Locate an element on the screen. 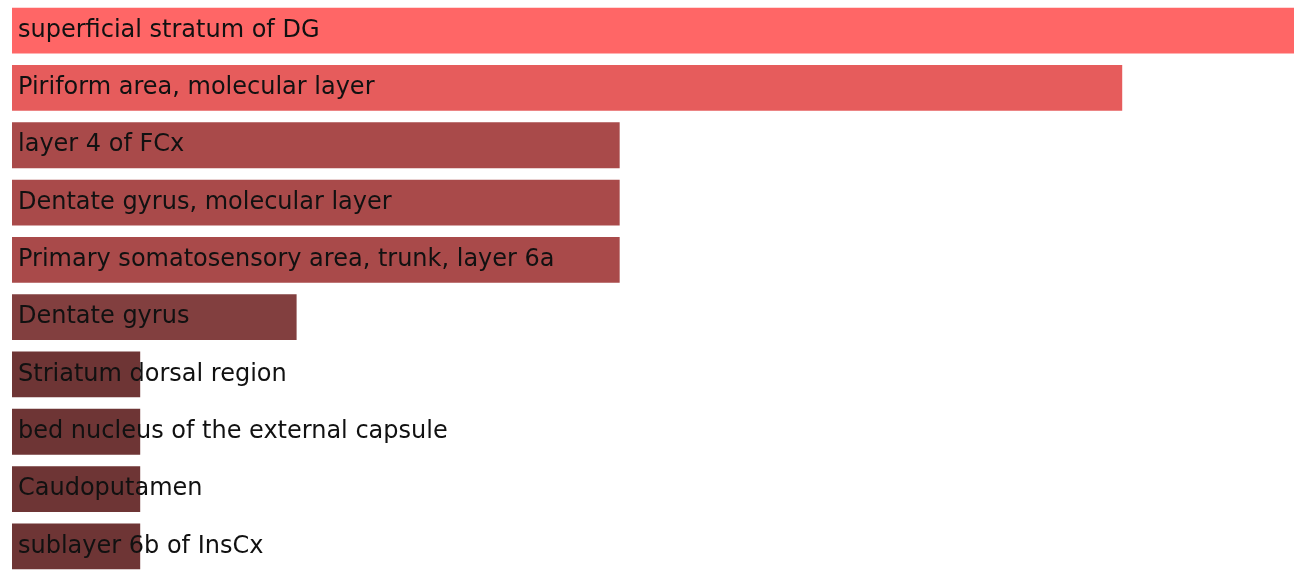 This screenshot has height=575, width=1294. y-tick-label: Piriform area, molecular layer is located at coordinates (196, 86).